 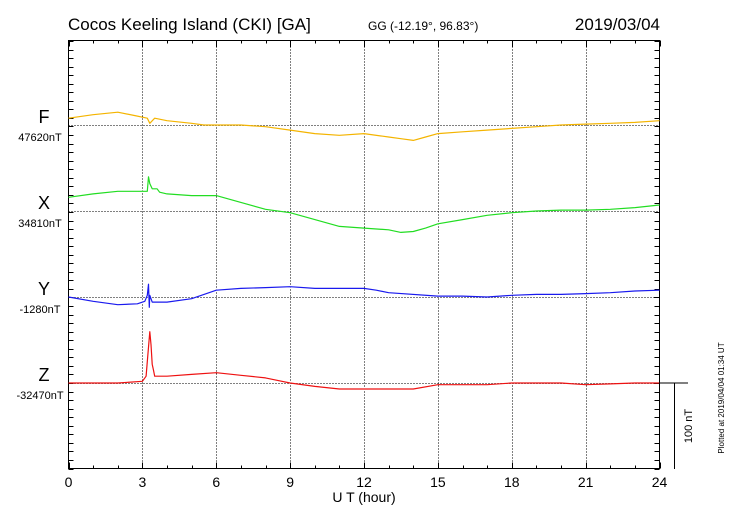 What do you see at coordinates (44, 289) in the screenshot?
I see `series-name-y: Y` at bounding box center [44, 289].